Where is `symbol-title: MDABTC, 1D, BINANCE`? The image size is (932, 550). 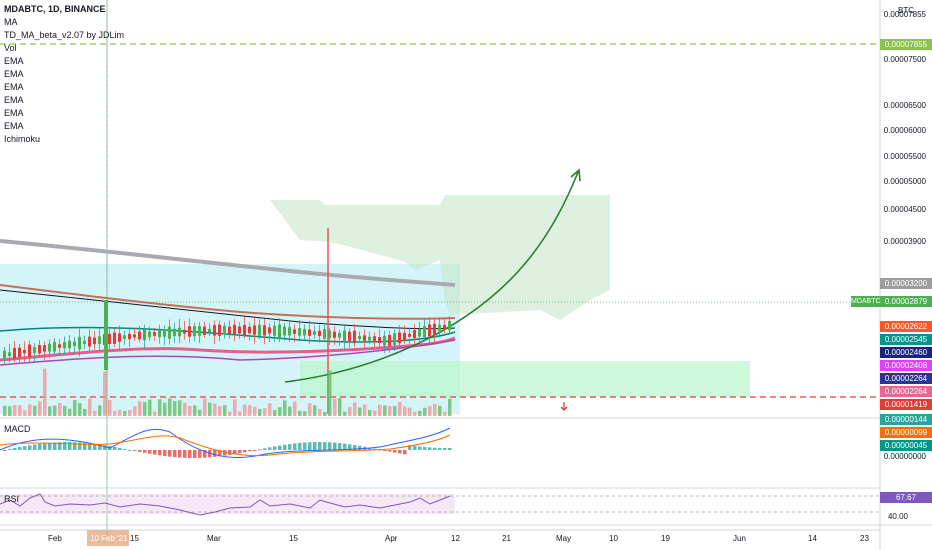
symbol-title: MDABTC, 1D, BINANCE is located at coordinates (55, 9).